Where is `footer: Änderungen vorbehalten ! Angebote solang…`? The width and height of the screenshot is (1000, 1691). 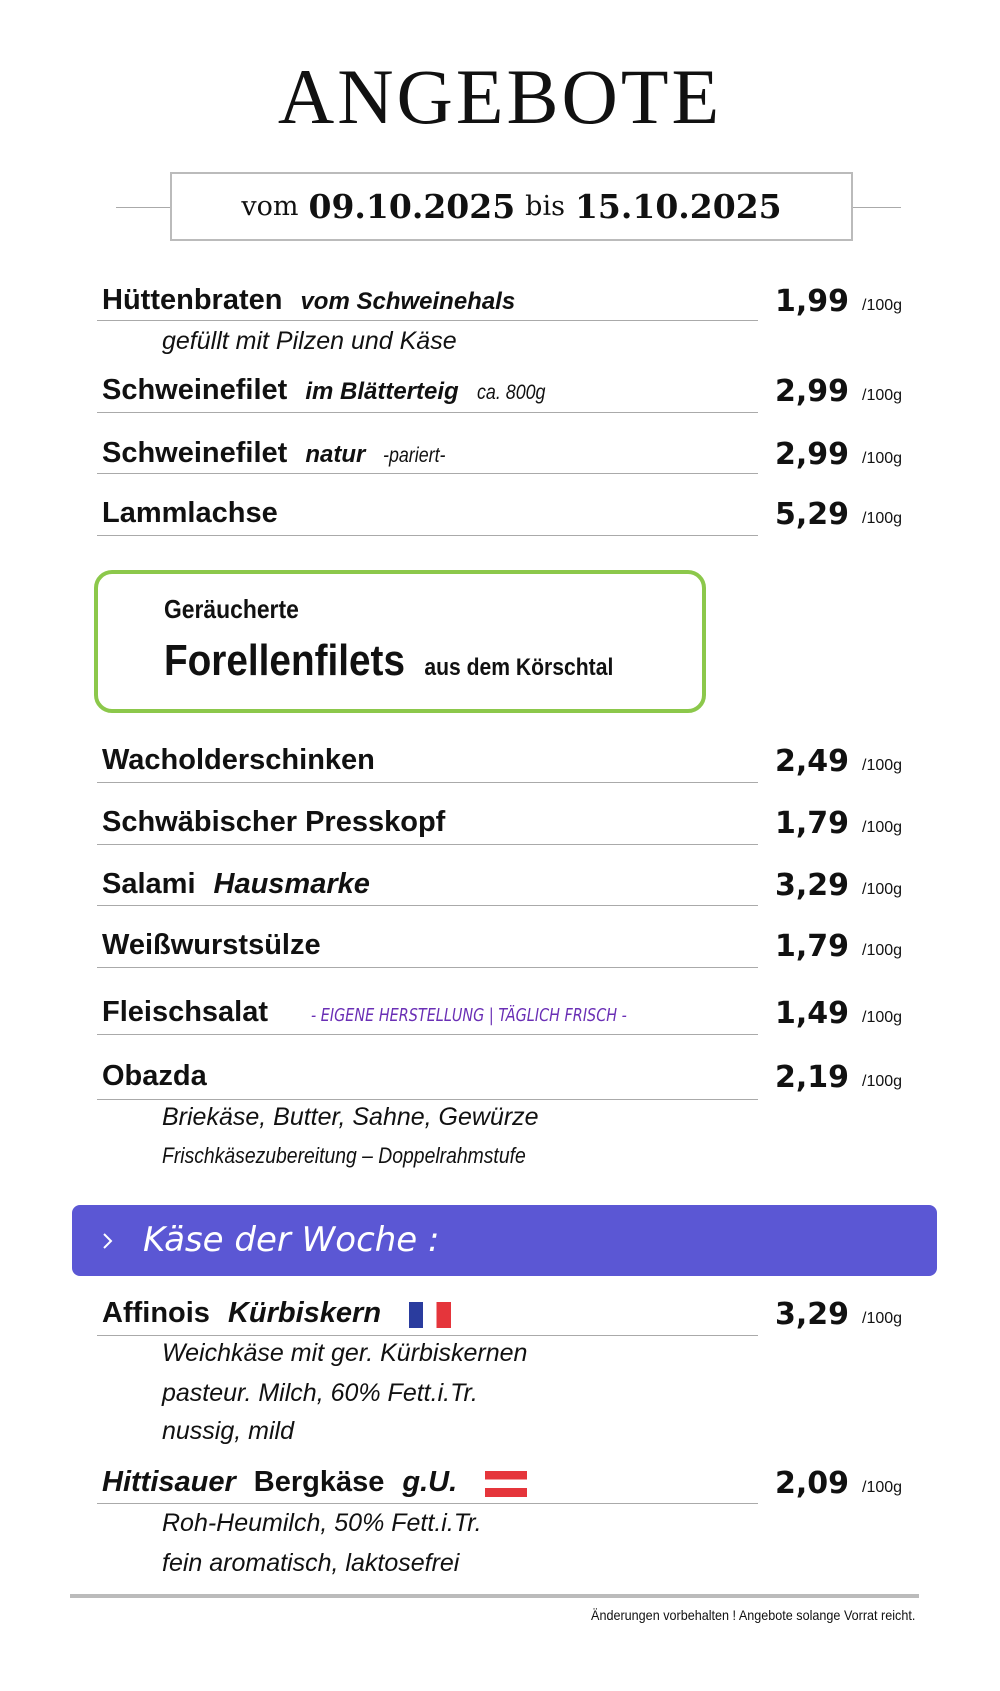
footer: Änderungen vorbehalten ! Angebote solang… is located at coordinates (752, 1615).